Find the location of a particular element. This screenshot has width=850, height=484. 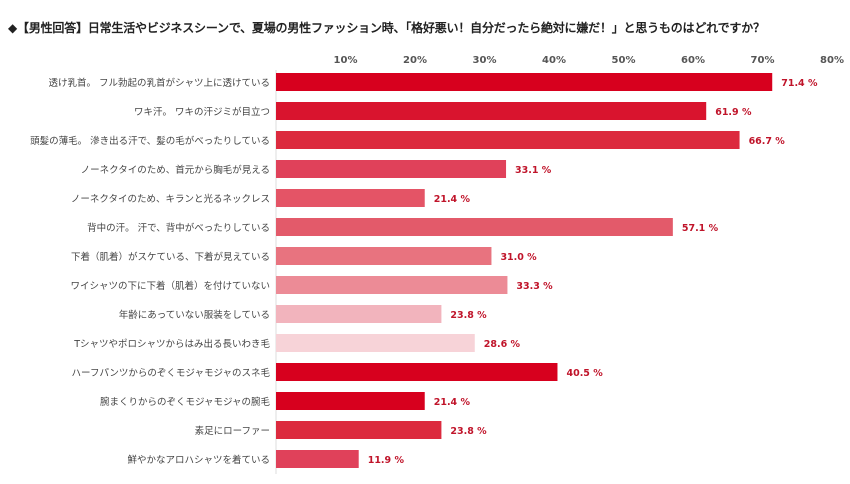

data-label: 33.3 % is located at coordinates (534, 286).